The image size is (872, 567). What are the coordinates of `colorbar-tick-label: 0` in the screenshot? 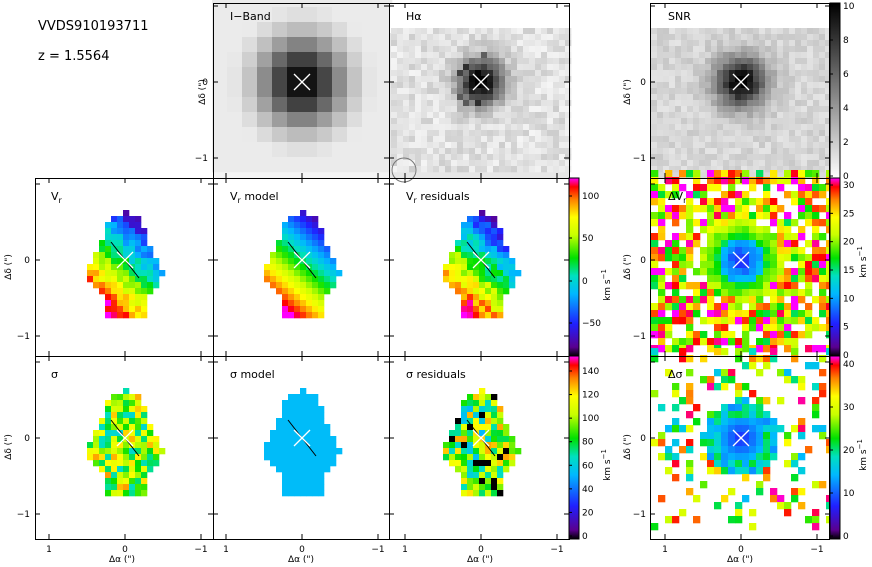 It's located at (846, 537).